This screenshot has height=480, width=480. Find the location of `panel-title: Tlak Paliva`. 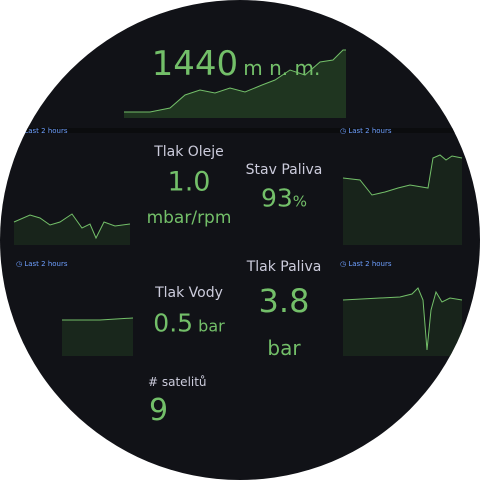

panel-title: Tlak Paliva is located at coordinates (284, 267).